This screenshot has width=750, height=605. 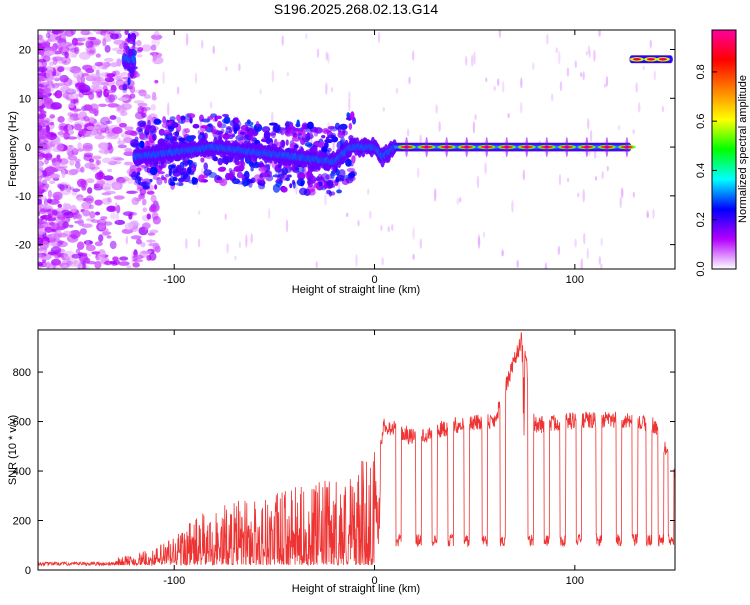 What do you see at coordinates (23, 197) in the screenshot?
I see `spectrogram-y-tick-label: -10` at bounding box center [23, 197].